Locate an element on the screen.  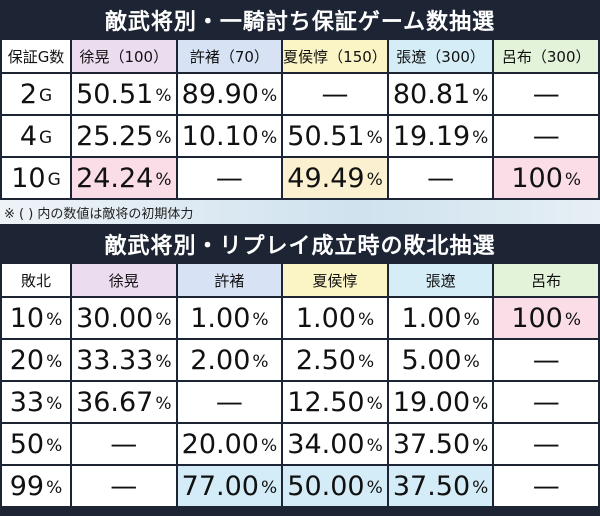
header-cell: 許褚 is located at coordinates (229, 280).